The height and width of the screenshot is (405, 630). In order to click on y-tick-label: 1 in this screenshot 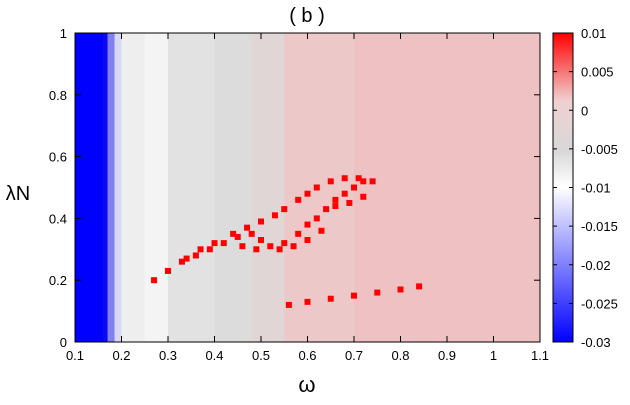, I will do `click(63, 33)`.